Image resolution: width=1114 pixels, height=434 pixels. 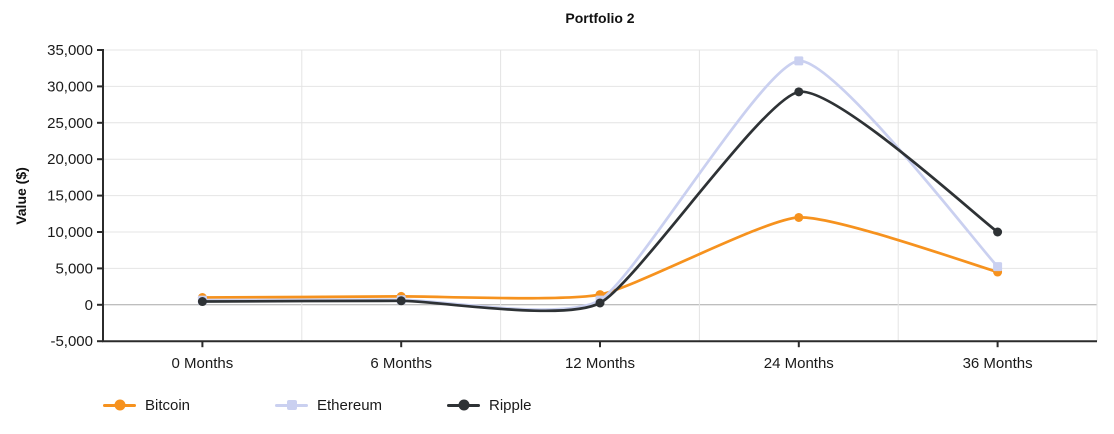 What do you see at coordinates (70, 123) in the screenshot?
I see `y-tick-label: 25,000` at bounding box center [70, 123].